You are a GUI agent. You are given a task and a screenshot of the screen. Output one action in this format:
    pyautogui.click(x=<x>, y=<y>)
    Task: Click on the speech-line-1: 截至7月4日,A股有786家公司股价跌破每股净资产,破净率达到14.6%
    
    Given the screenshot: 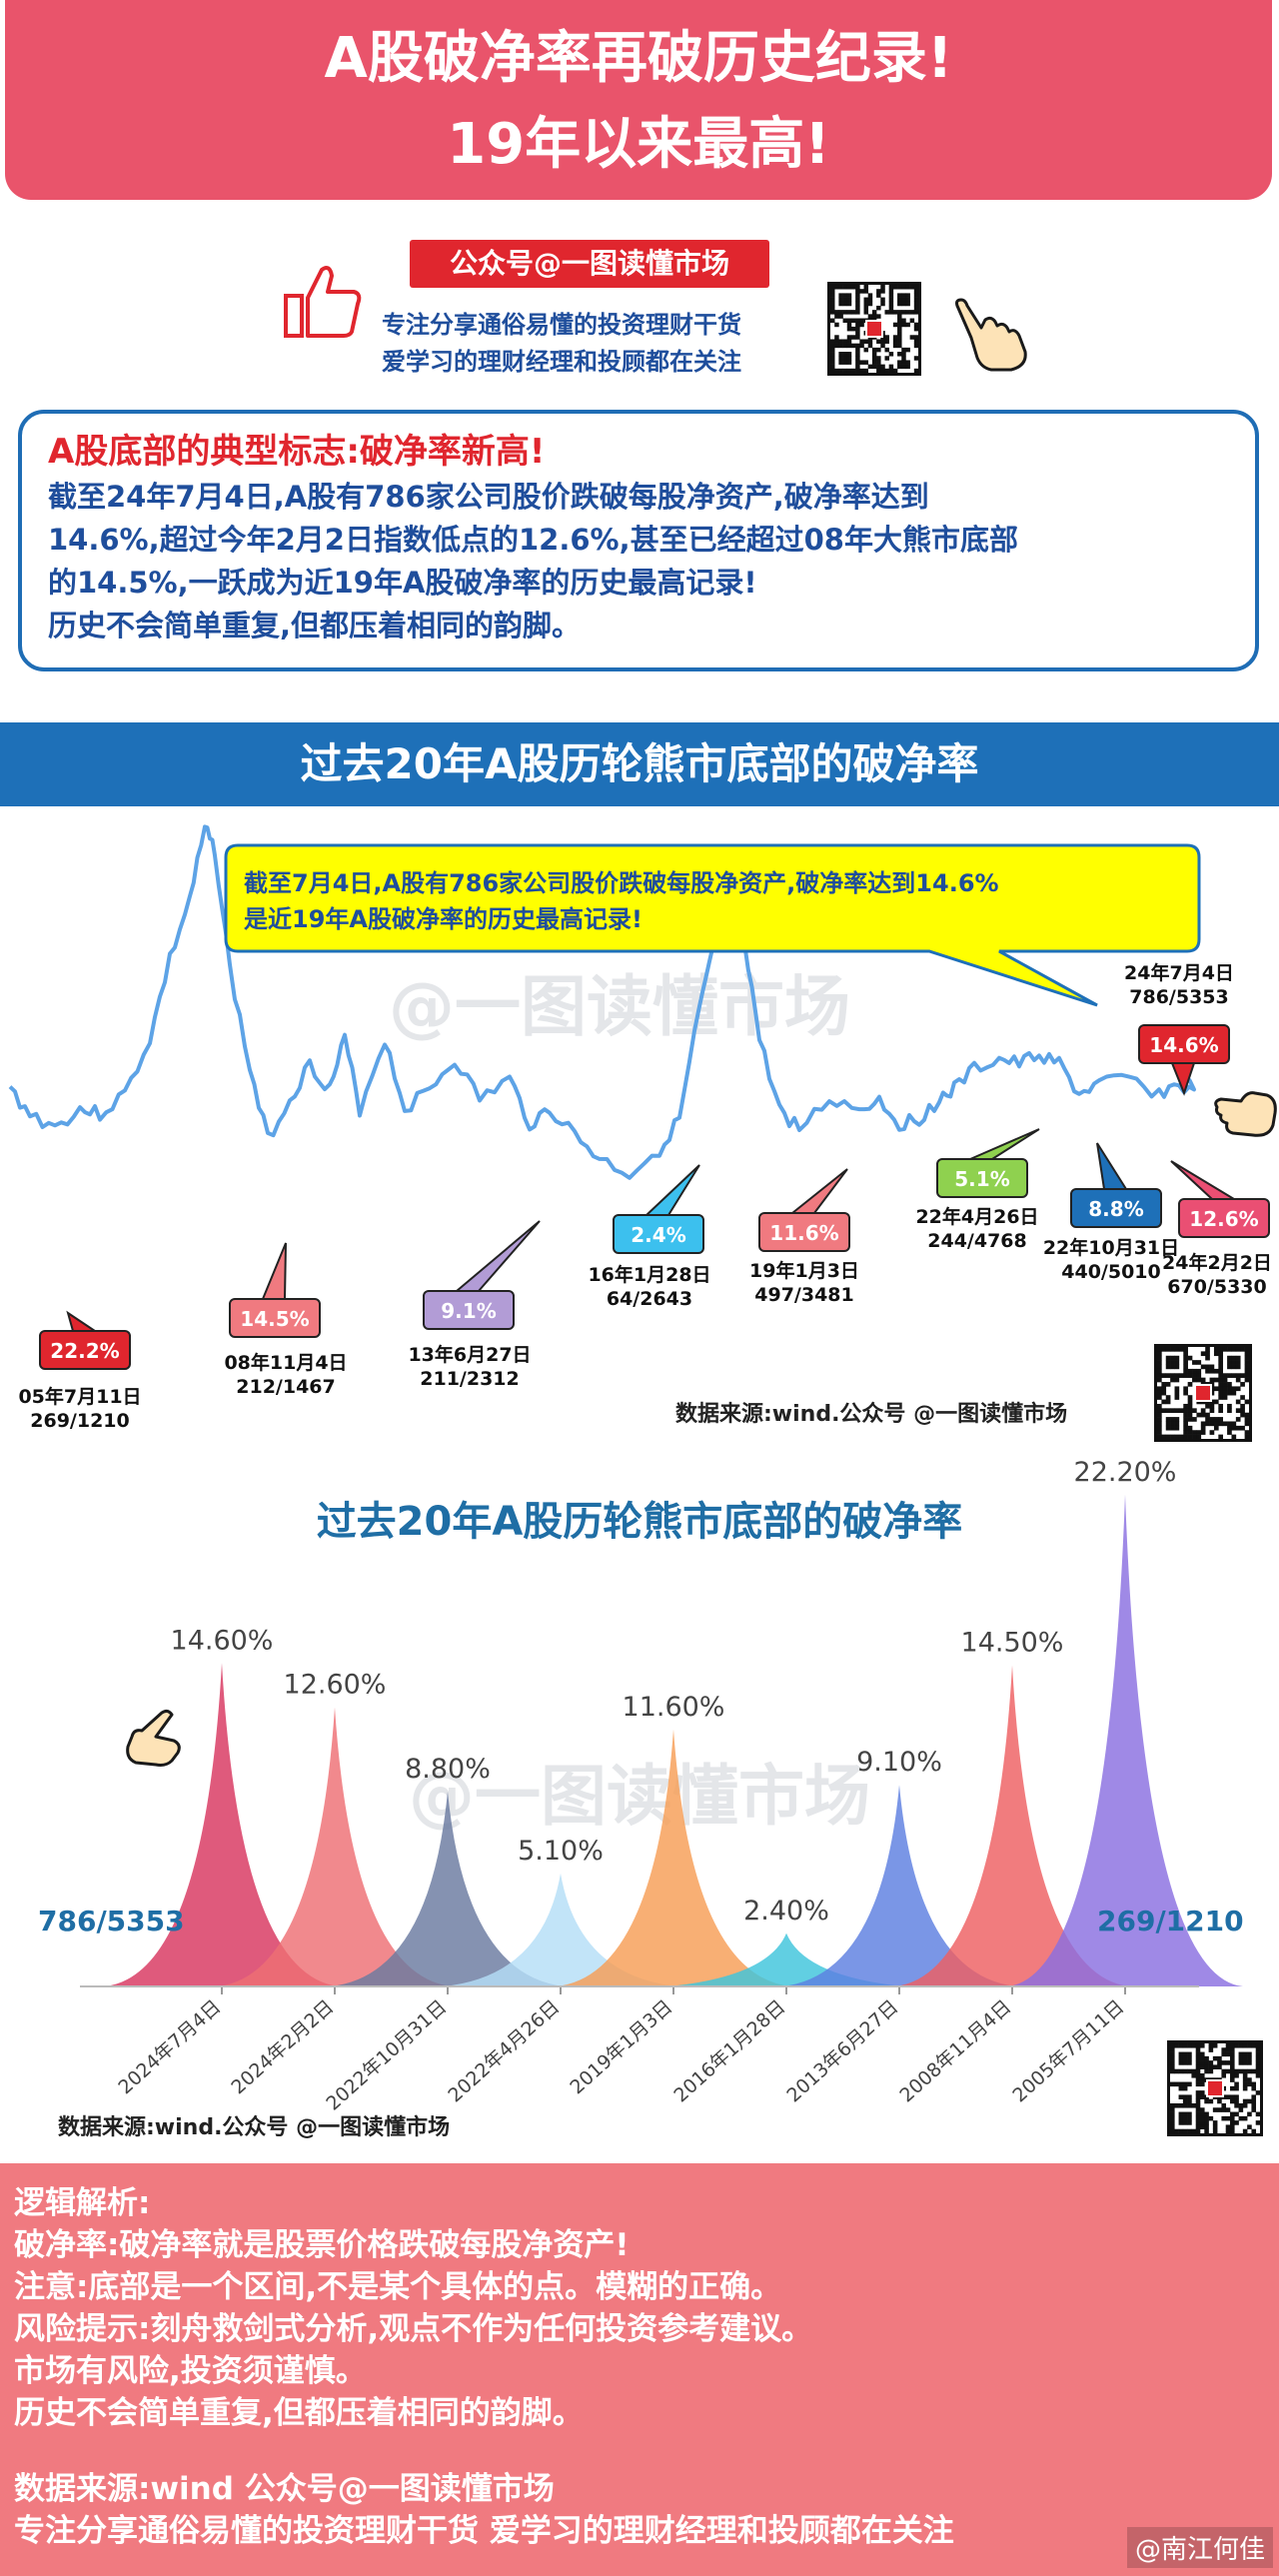 What is the action you would take?
    pyautogui.click(x=621, y=883)
    